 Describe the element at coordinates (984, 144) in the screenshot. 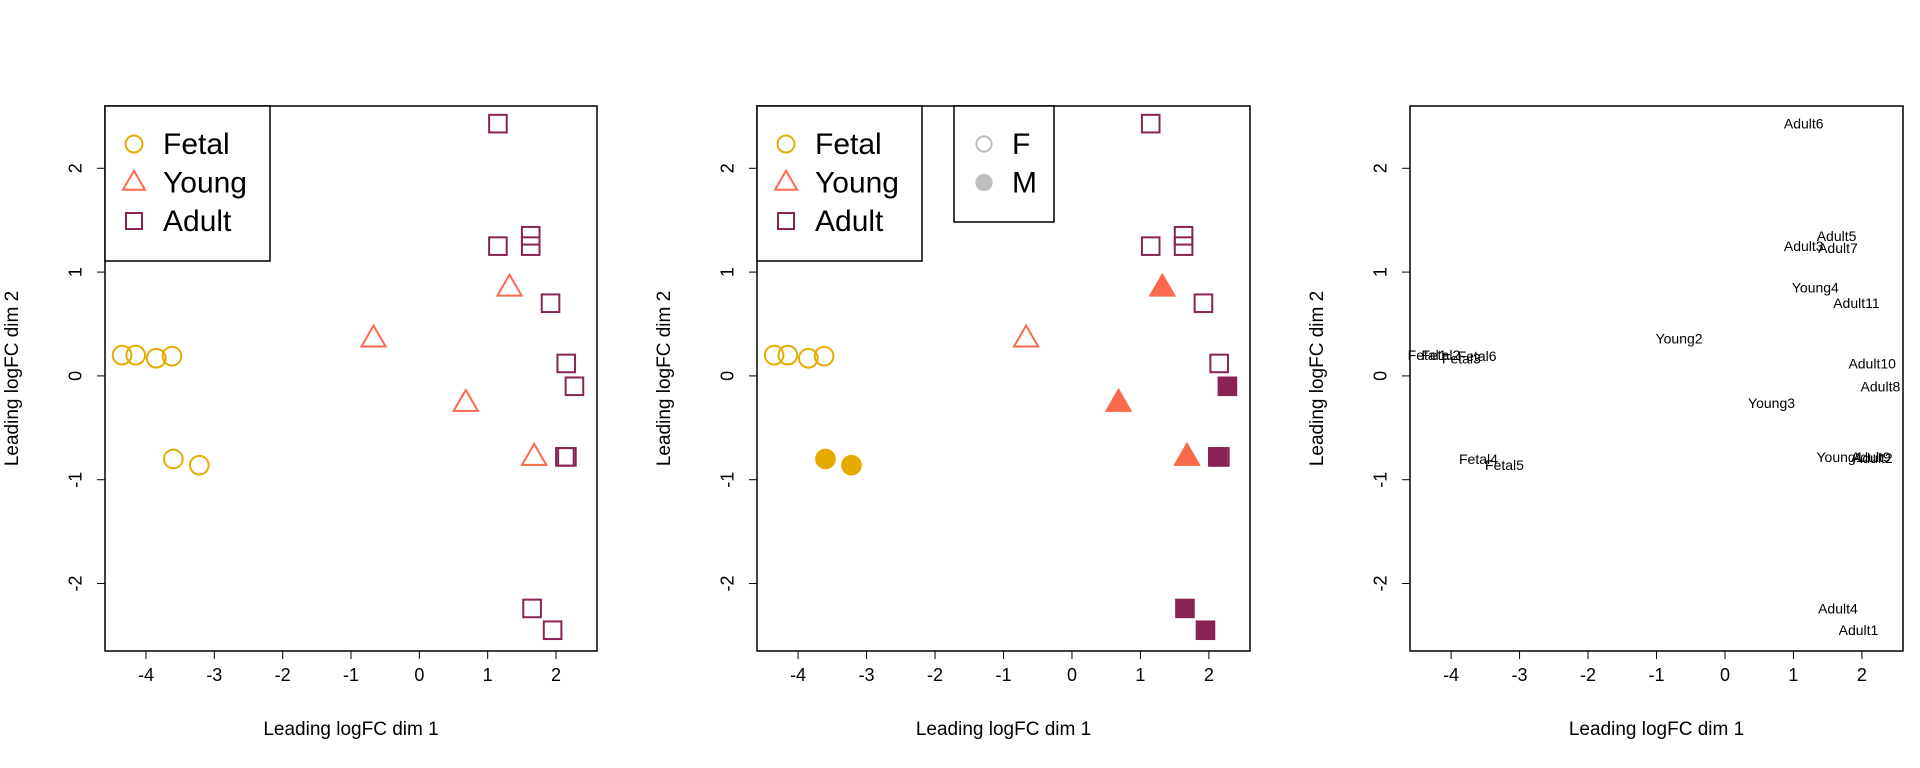

I see `sex-legend-marker-f` at that location.